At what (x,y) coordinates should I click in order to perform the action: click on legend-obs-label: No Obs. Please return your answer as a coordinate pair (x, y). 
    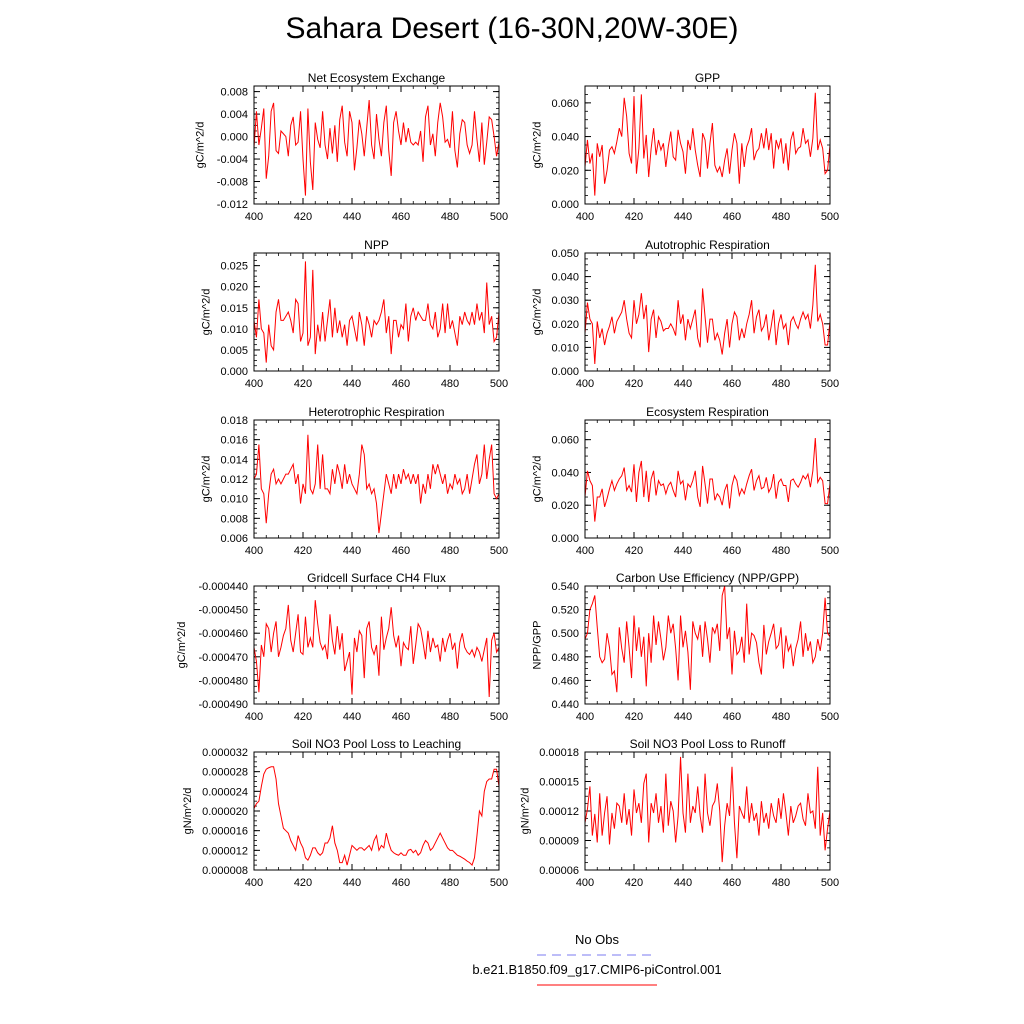
    Looking at the image, I should click on (597, 939).